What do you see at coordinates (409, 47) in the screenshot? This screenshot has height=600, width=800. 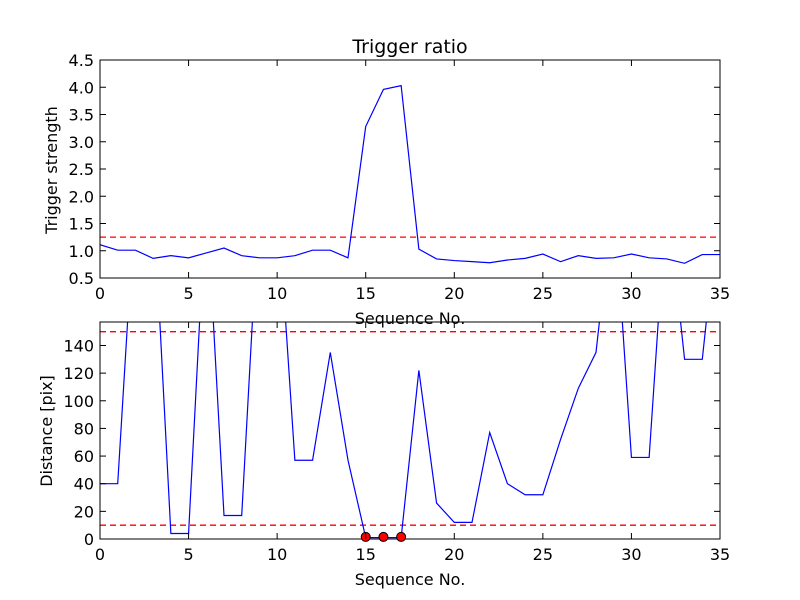 I see `chart-title: Trigger ratio` at bounding box center [409, 47].